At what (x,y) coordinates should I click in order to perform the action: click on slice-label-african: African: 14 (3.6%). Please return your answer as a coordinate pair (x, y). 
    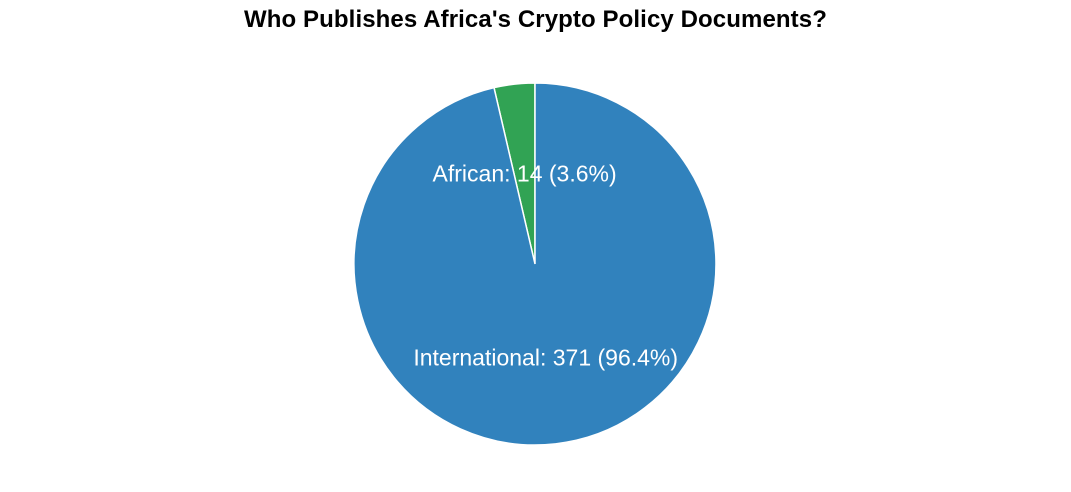
    Looking at the image, I should click on (525, 174).